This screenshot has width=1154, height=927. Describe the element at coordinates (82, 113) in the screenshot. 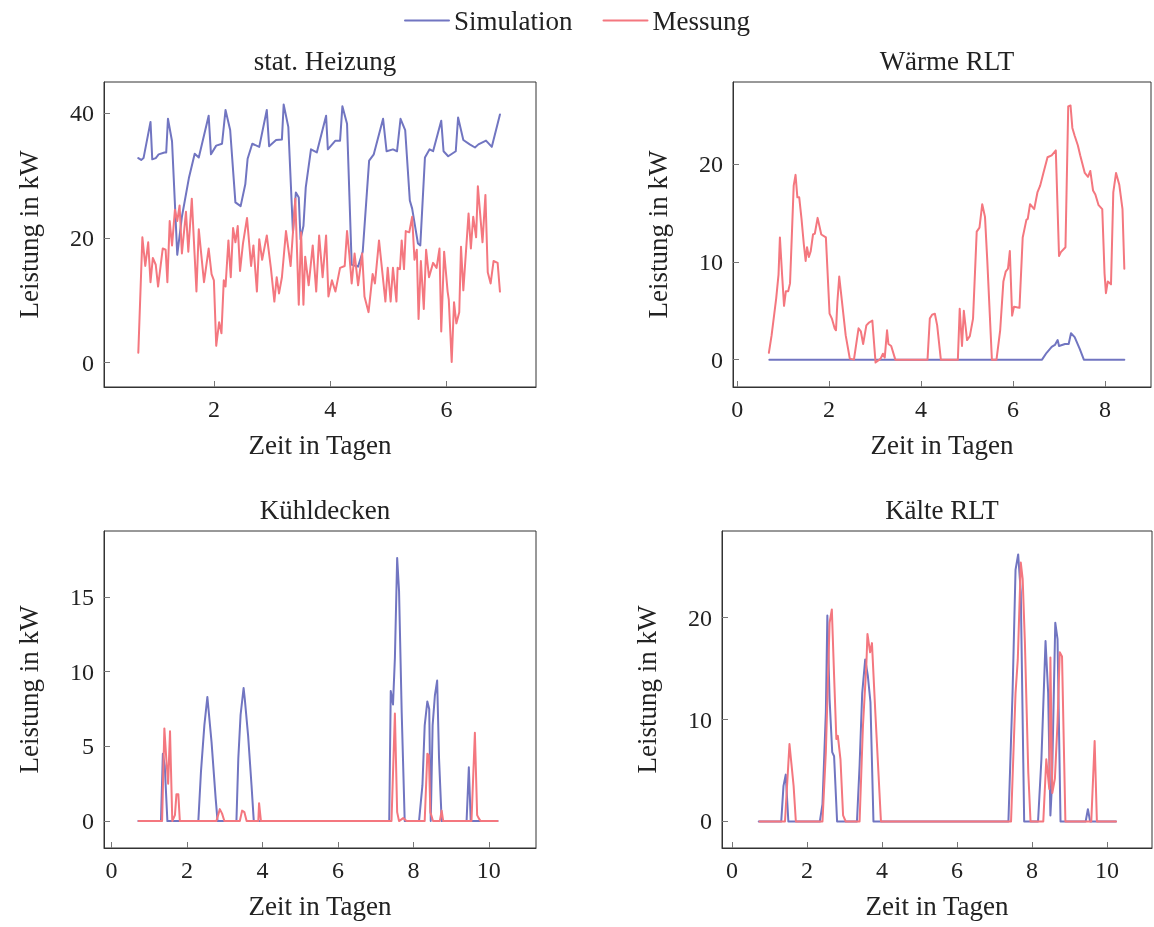

I see `y-tick-label: 40` at that location.